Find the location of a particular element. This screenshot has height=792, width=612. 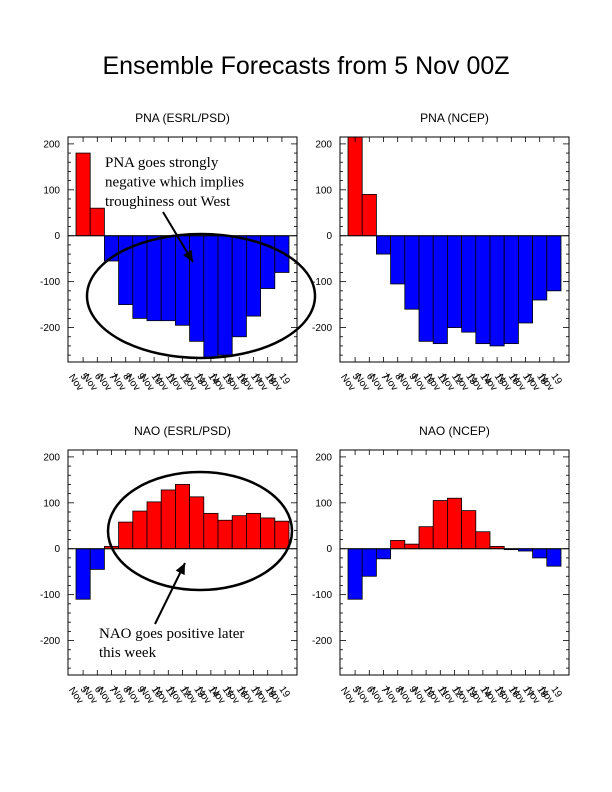

annotation-ellipse is located at coordinates (200, 531).